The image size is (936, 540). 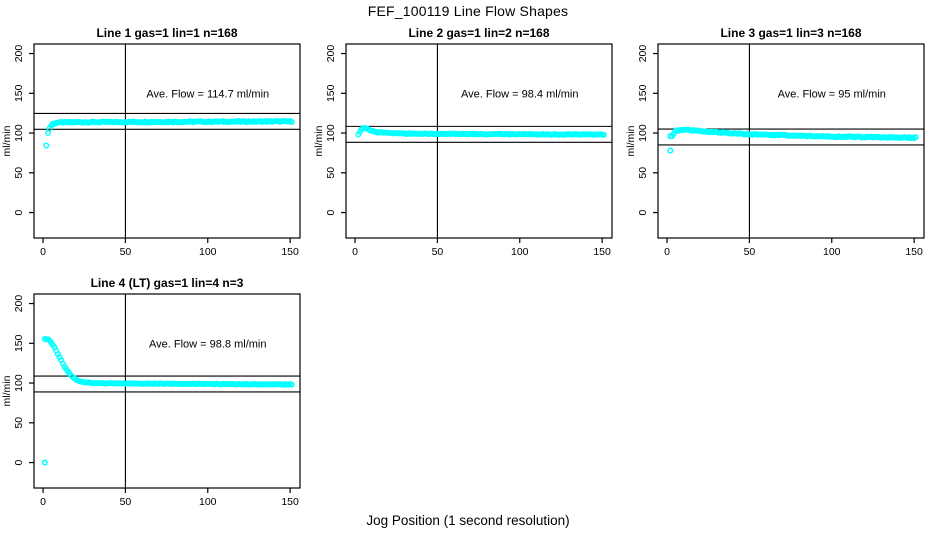 What do you see at coordinates (166, 33) in the screenshot?
I see `panel-title: Line 1 gas=1 lin=1 n=168` at bounding box center [166, 33].